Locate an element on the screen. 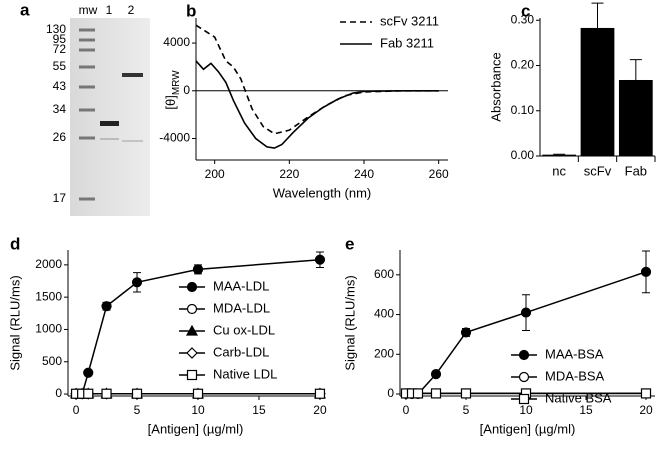 The image size is (661, 452). marker-size-label: 17 is located at coordinates (60, 198).